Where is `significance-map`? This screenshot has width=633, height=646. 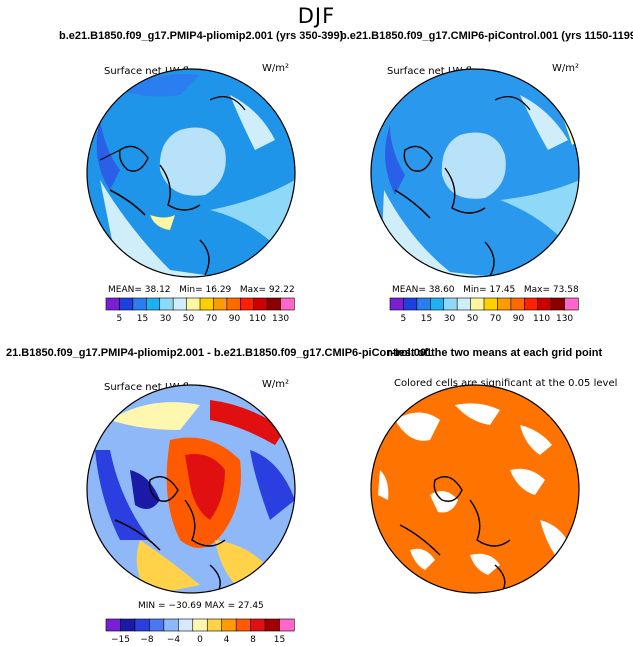 significance-map is located at coordinates (475, 489).